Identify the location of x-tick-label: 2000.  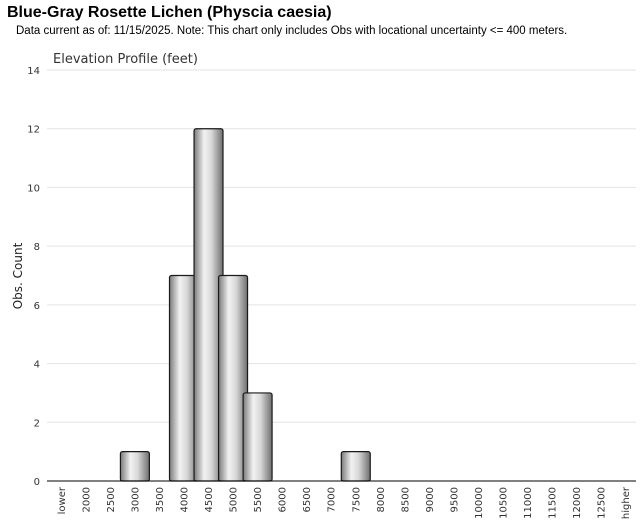
(86, 499).